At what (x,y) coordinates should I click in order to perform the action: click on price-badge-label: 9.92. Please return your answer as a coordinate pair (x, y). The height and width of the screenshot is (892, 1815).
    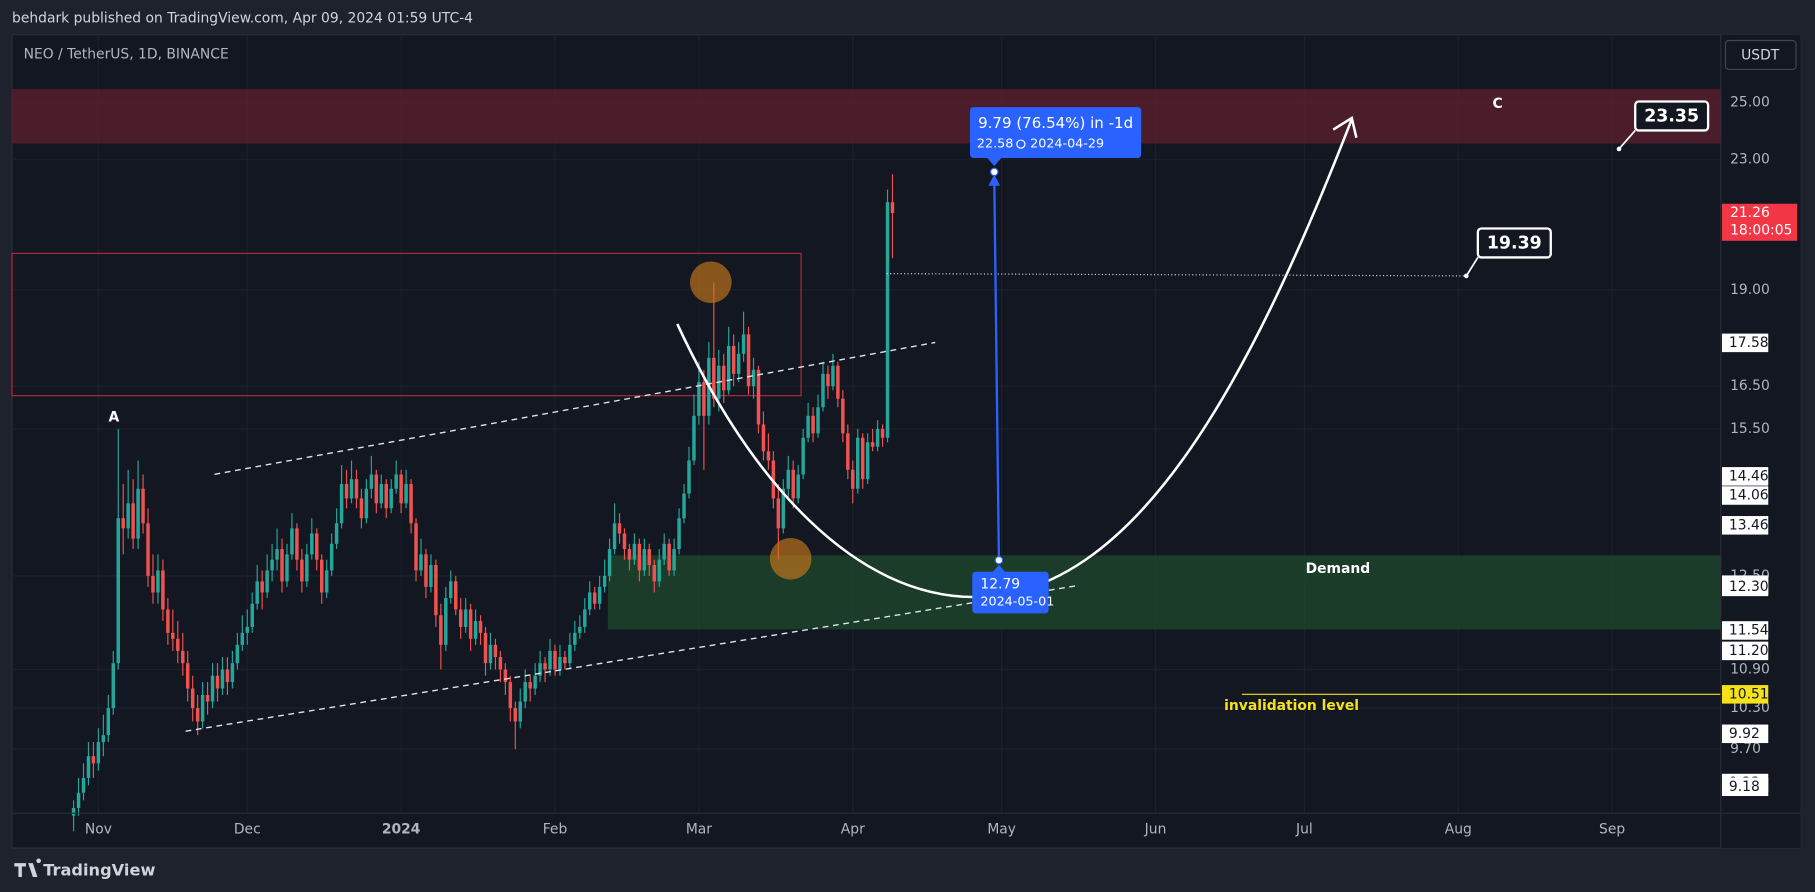
    Looking at the image, I should click on (1744, 734).